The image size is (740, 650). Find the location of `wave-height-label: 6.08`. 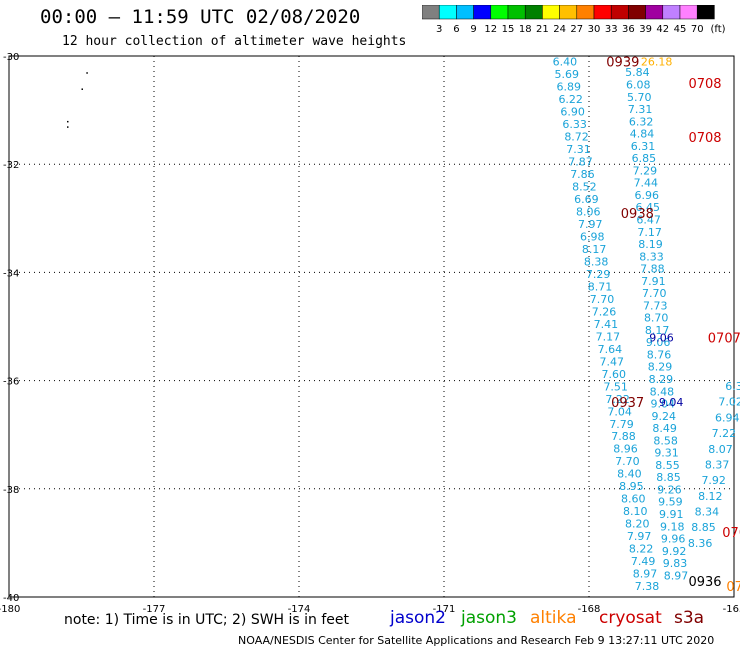

wave-height-label: 6.08 is located at coordinates (638, 85).